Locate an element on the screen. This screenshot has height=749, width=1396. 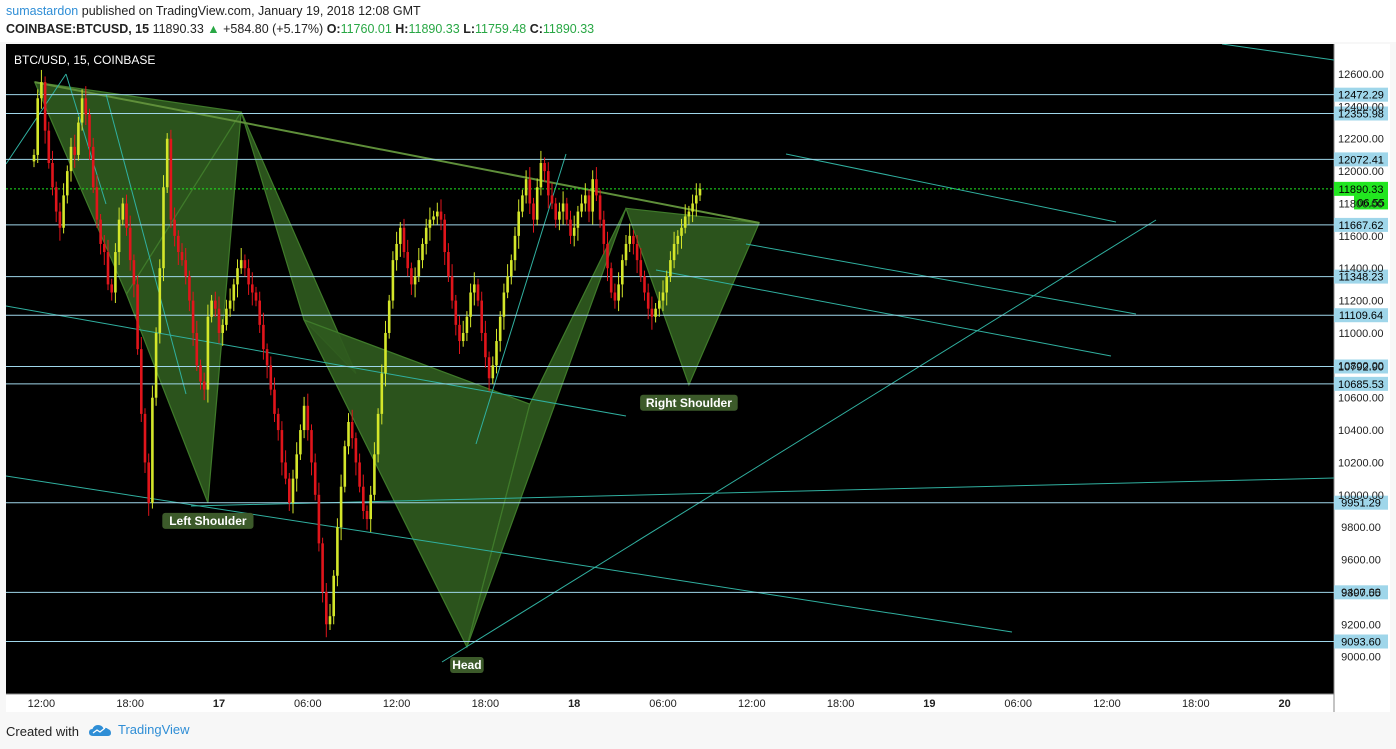
author-link: sumastardon is located at coordinates (42, 11).